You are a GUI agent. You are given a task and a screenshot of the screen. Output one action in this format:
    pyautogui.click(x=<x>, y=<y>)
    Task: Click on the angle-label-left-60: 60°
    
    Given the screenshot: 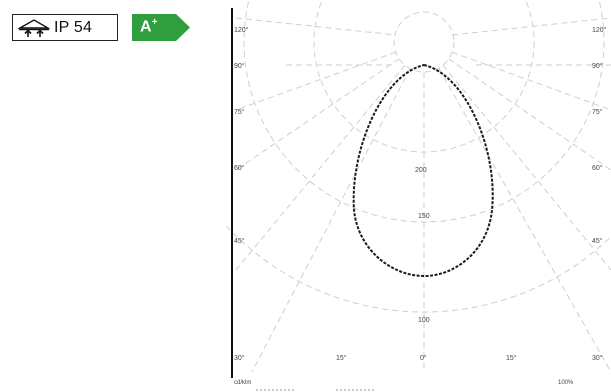 What is the action you would take?
    pyautogui.click(x=239, y=168)
    